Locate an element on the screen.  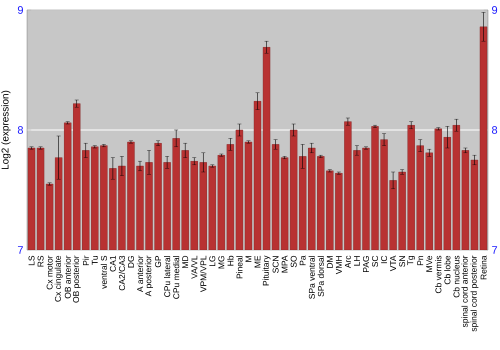
x-tick-label: SPa ventral is located at coordinates (311, 277).